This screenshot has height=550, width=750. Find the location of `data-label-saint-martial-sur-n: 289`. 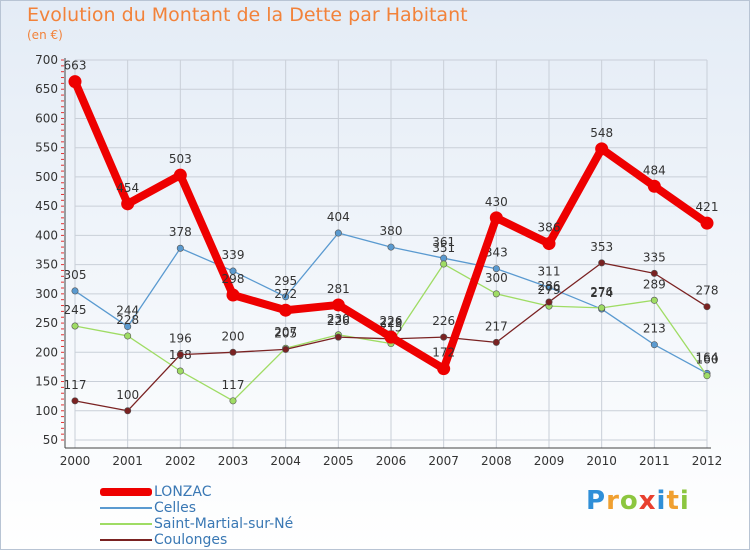

data-label-saint-martial-sur-n: 289 is located at coordinates (654, 284).